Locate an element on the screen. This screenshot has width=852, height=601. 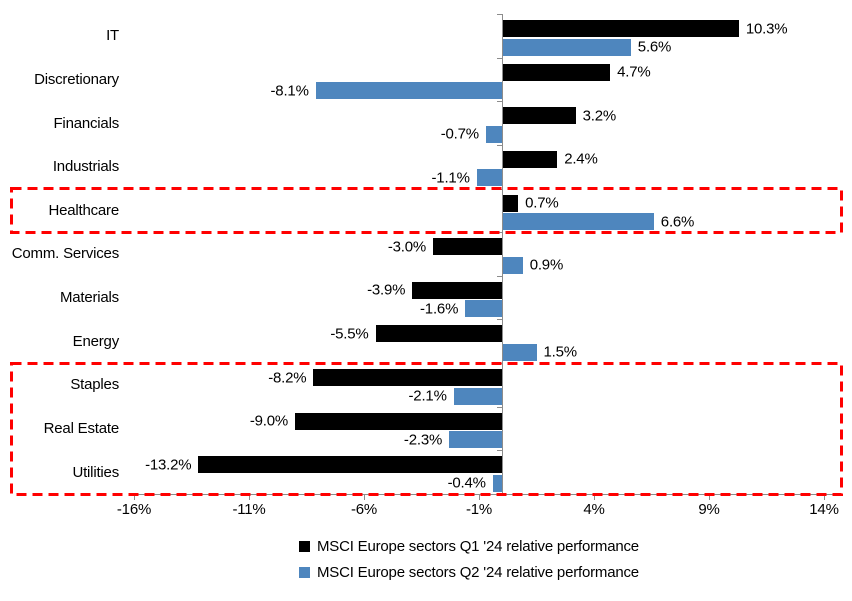
x-tick-label-m11pct: -11% is located at coordinates (249, 509).